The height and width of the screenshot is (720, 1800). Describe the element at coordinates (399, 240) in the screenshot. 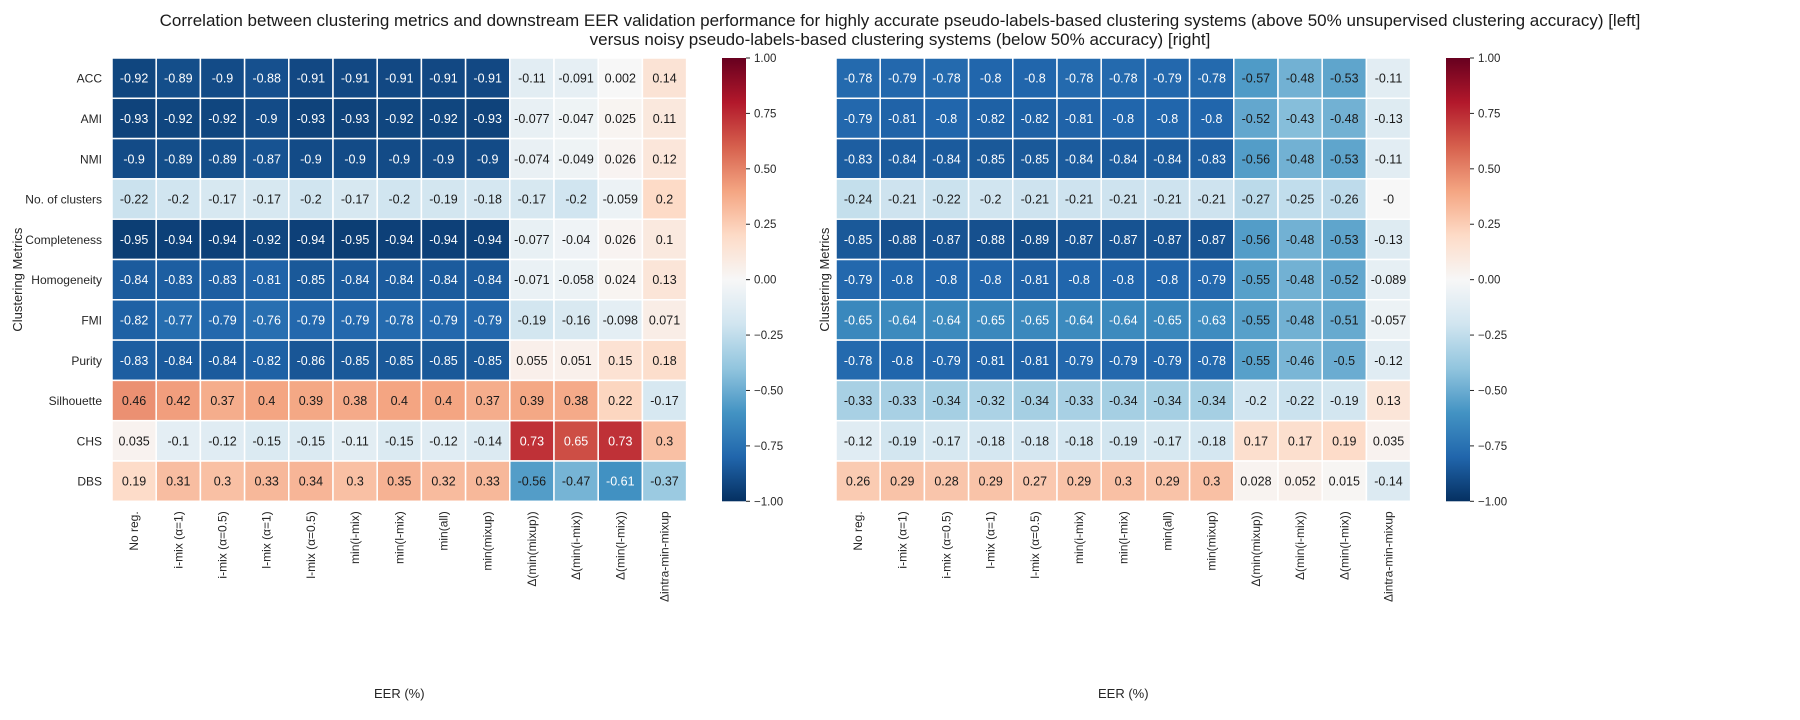

I see `cell-value-label: -0.94` at that location.